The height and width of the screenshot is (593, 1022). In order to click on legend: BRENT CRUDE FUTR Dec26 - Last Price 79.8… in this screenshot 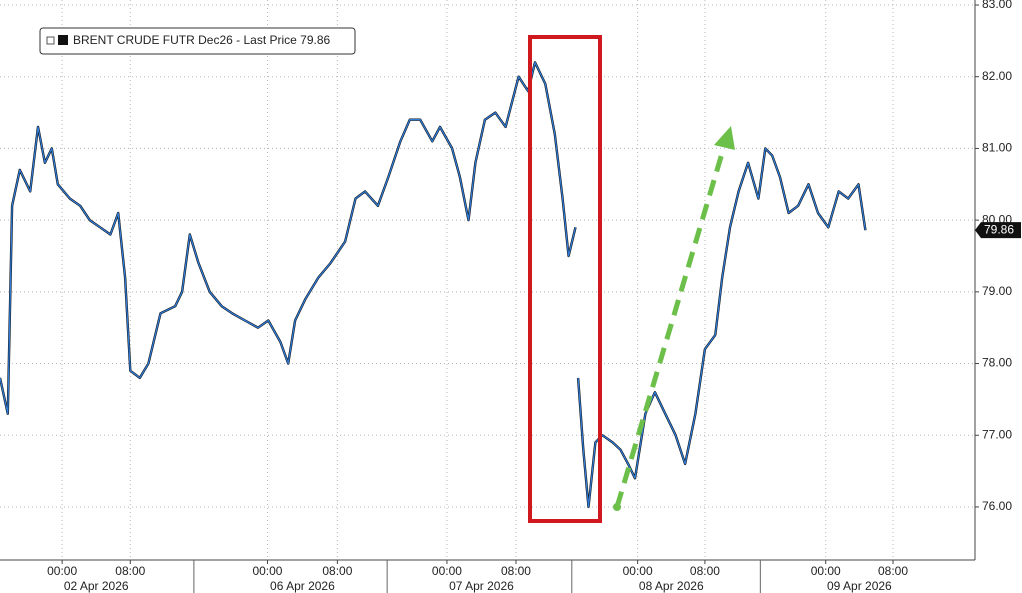, I will do `click(197, 41)`.